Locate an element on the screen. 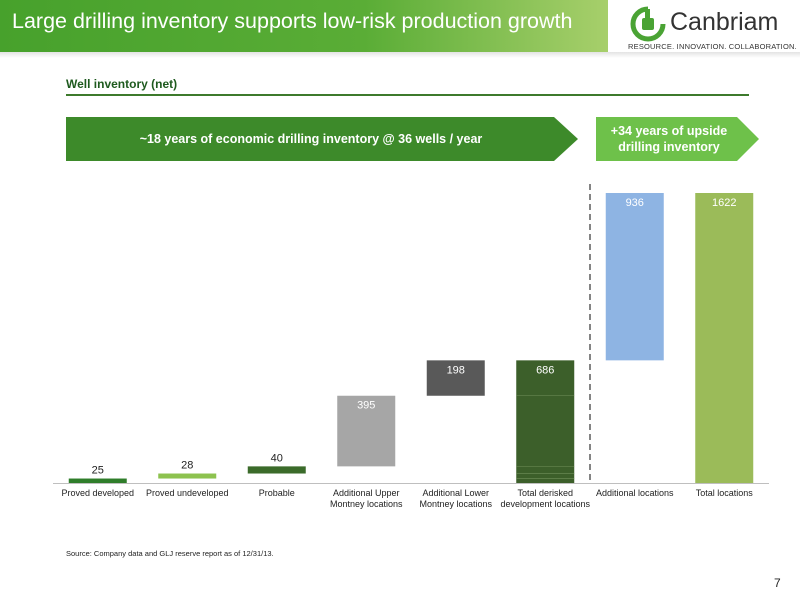 The height and width of the screenshot is (600, 800). data-label-6: 686 is located at coordinates (545, 370).